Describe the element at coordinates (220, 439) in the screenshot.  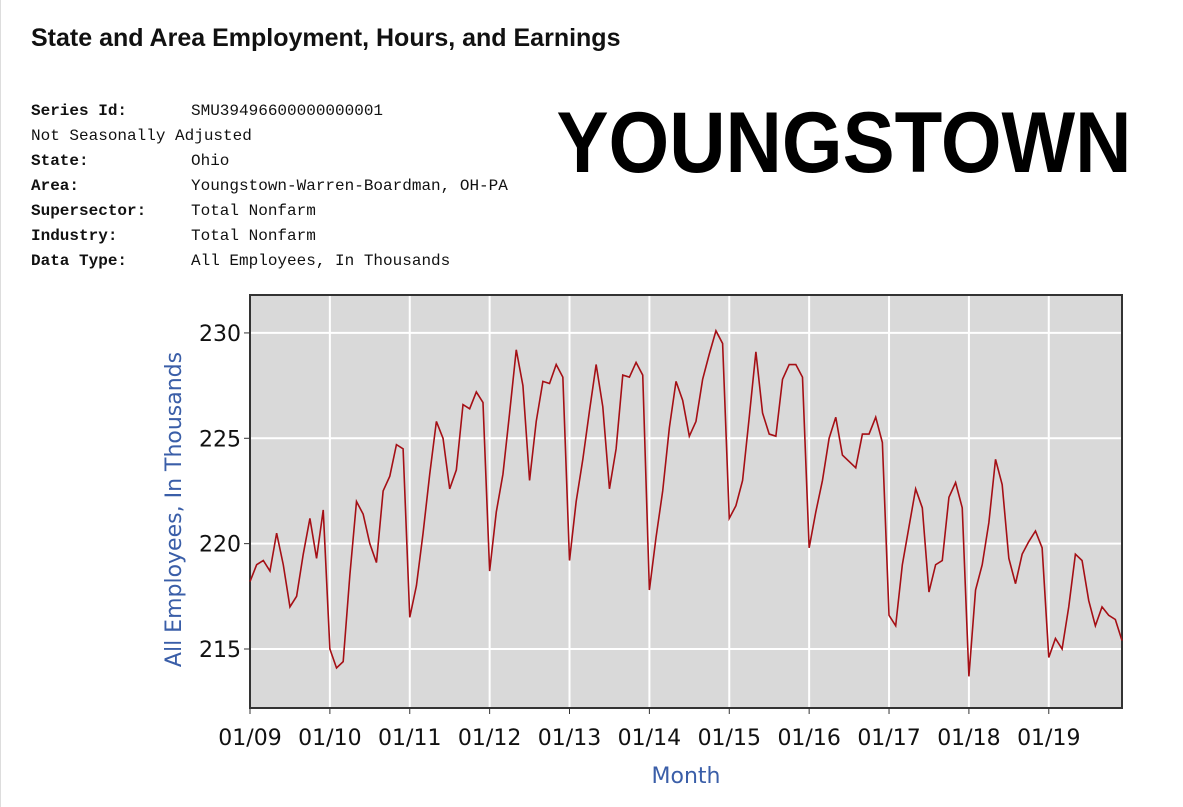
I see `y-tick-label: 225` at that location.